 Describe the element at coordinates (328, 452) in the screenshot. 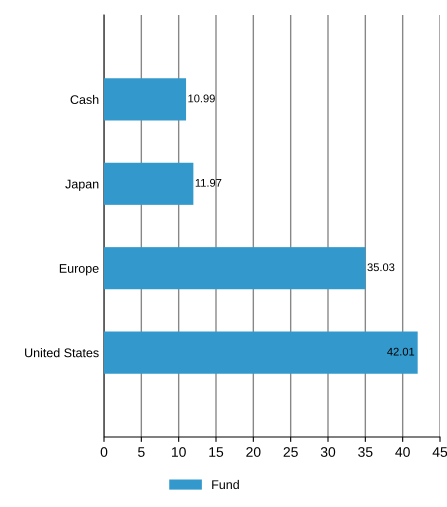

I see `x-tick-label: 30` at that location.